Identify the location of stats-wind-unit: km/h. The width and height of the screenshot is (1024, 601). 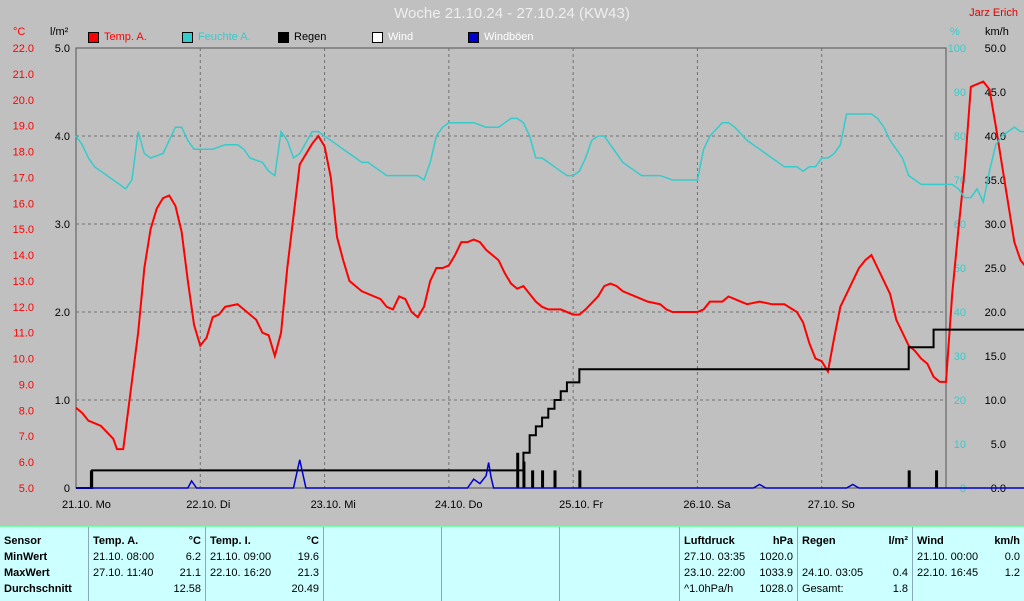
(1007, 541).